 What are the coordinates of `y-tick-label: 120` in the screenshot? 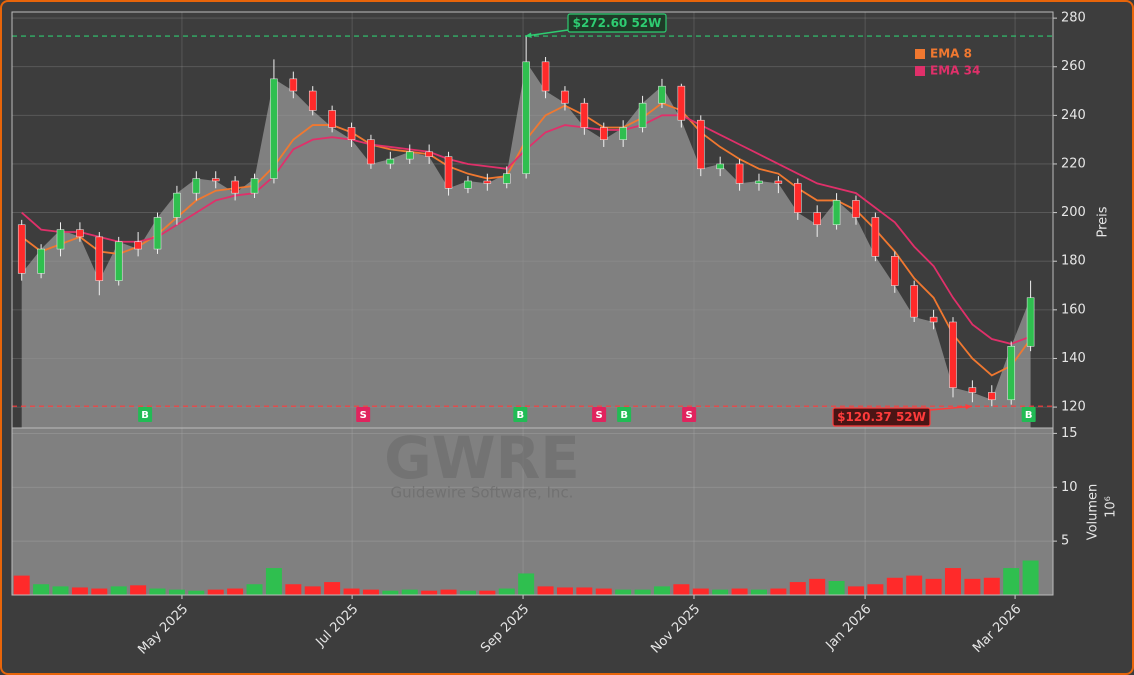 It's located at (1073, 407).